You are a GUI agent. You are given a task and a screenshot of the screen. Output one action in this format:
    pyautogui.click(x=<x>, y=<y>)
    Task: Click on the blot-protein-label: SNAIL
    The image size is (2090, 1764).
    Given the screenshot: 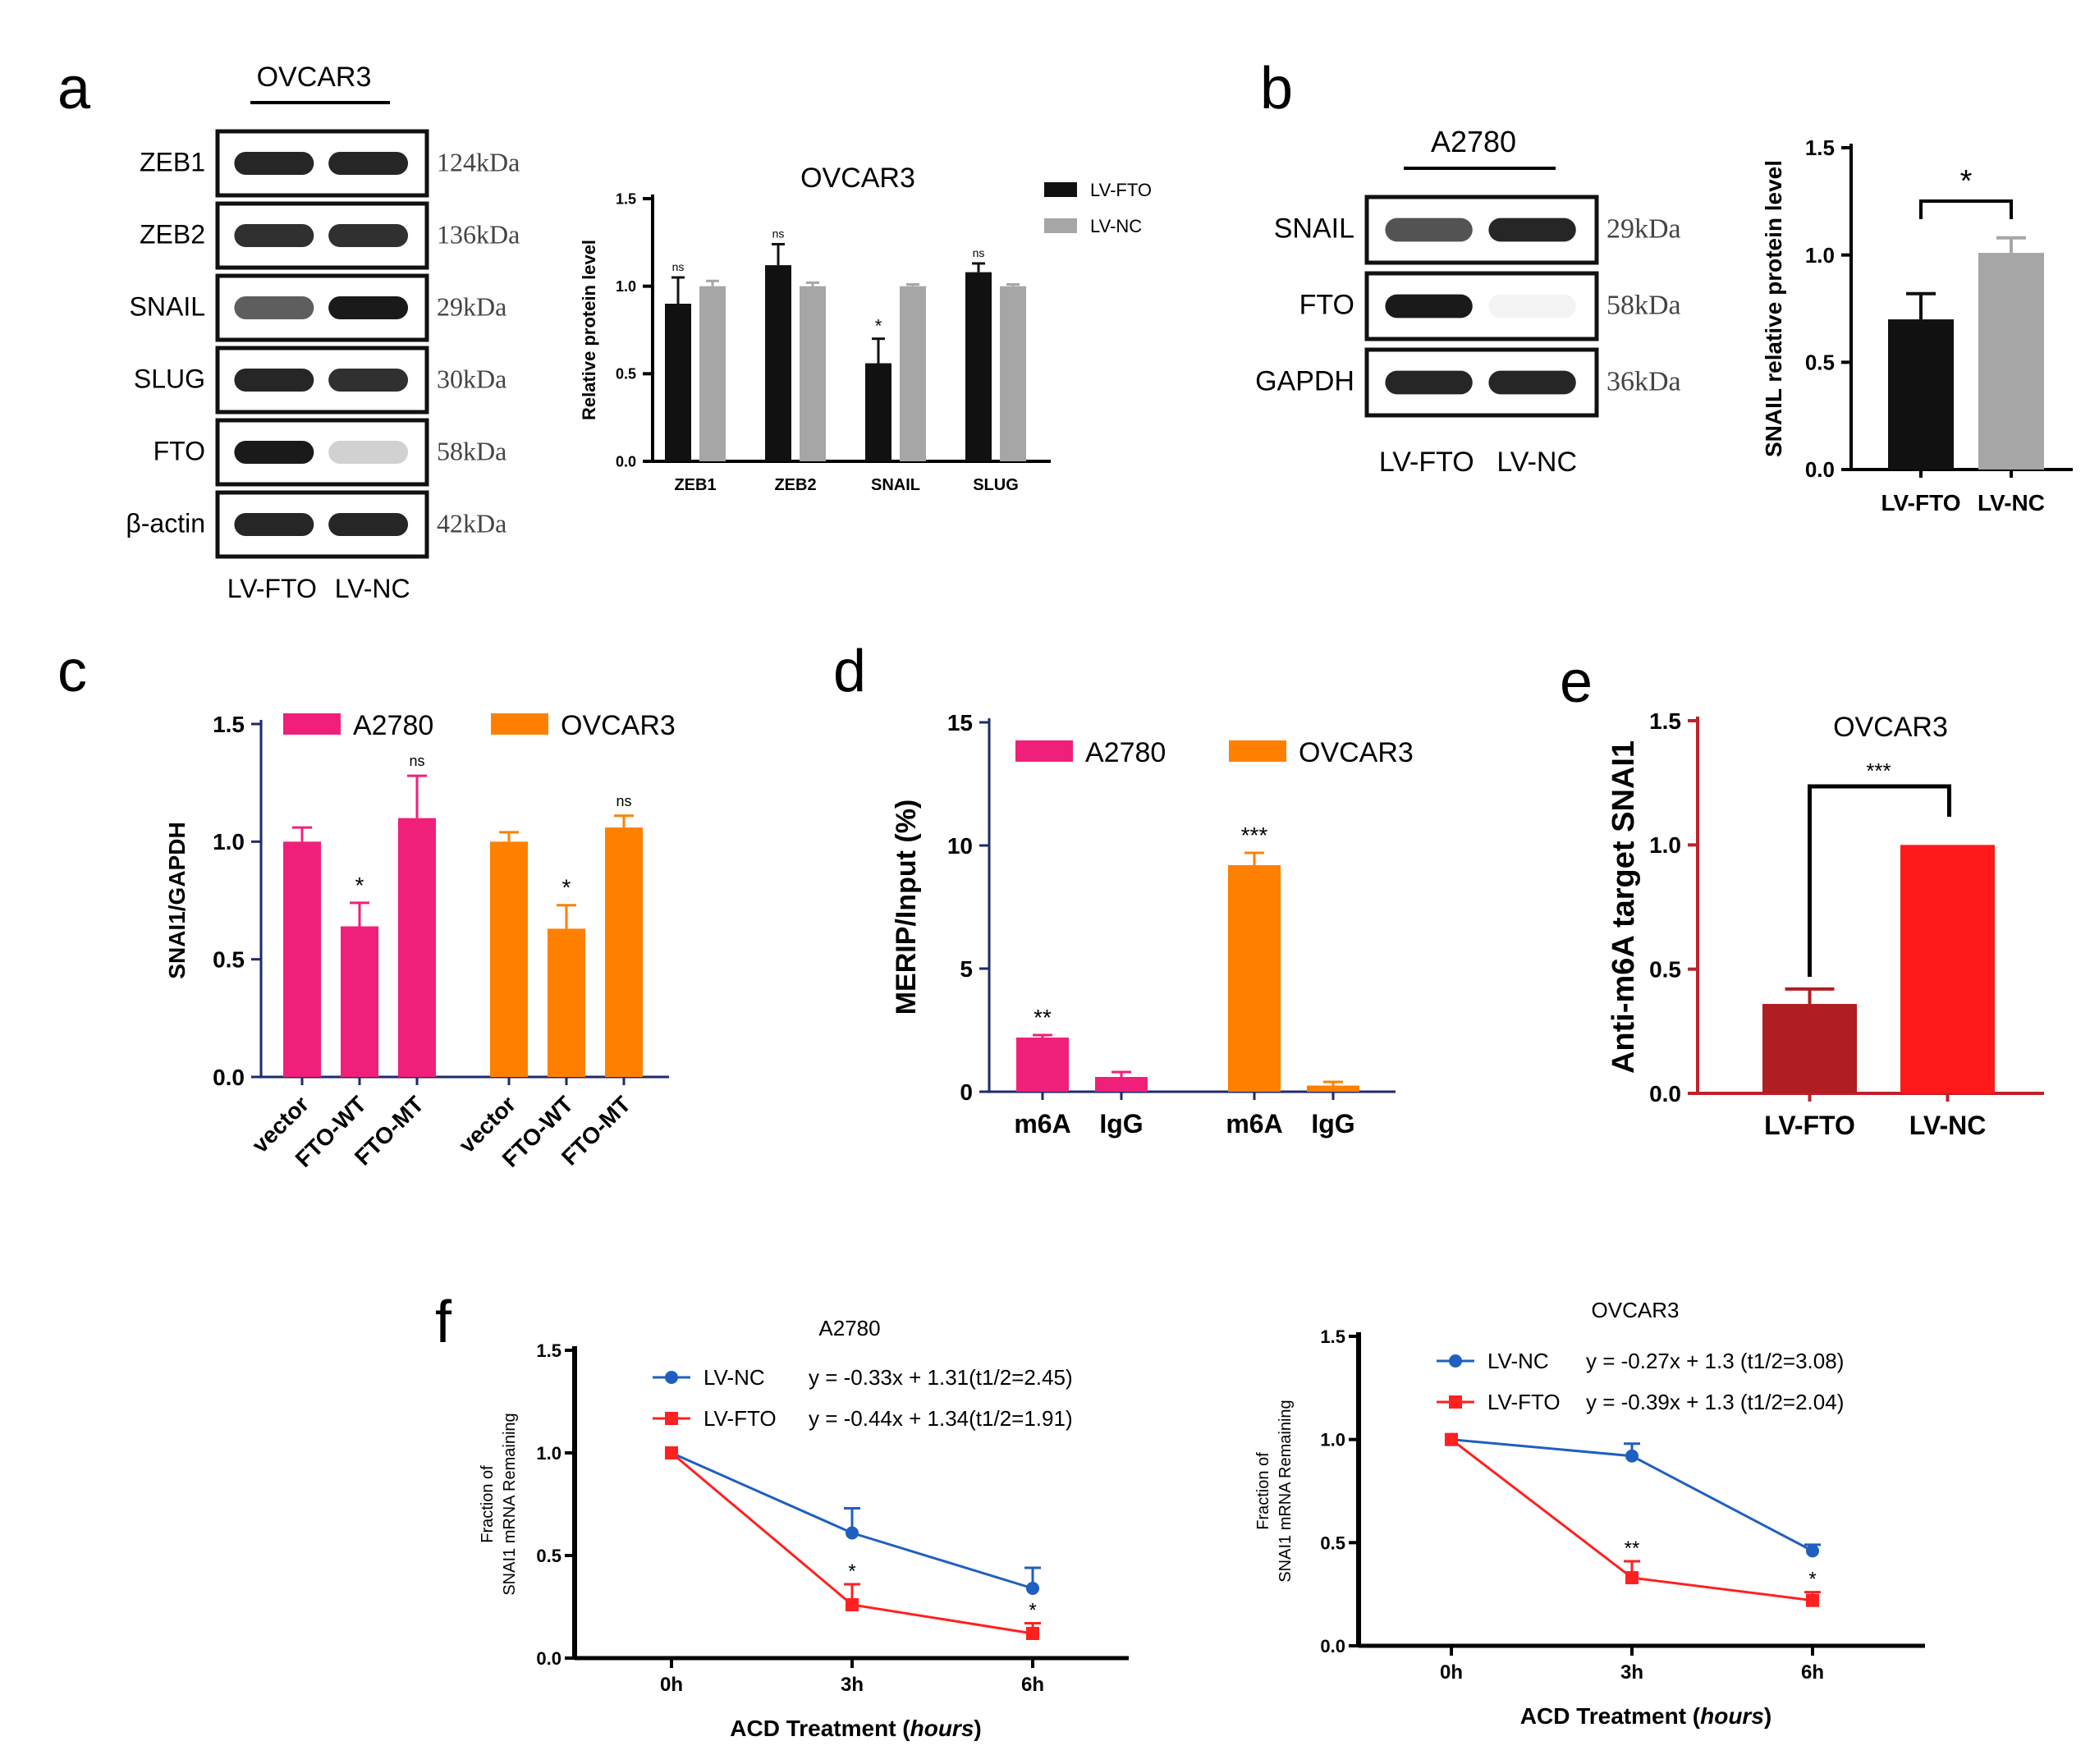 What is the action you would take?
    pyautogui.click(x=1314, y=229)
    